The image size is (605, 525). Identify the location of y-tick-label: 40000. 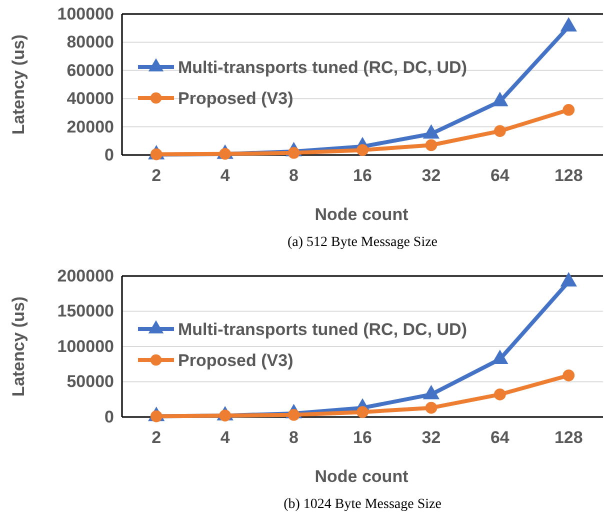
(90, 98).